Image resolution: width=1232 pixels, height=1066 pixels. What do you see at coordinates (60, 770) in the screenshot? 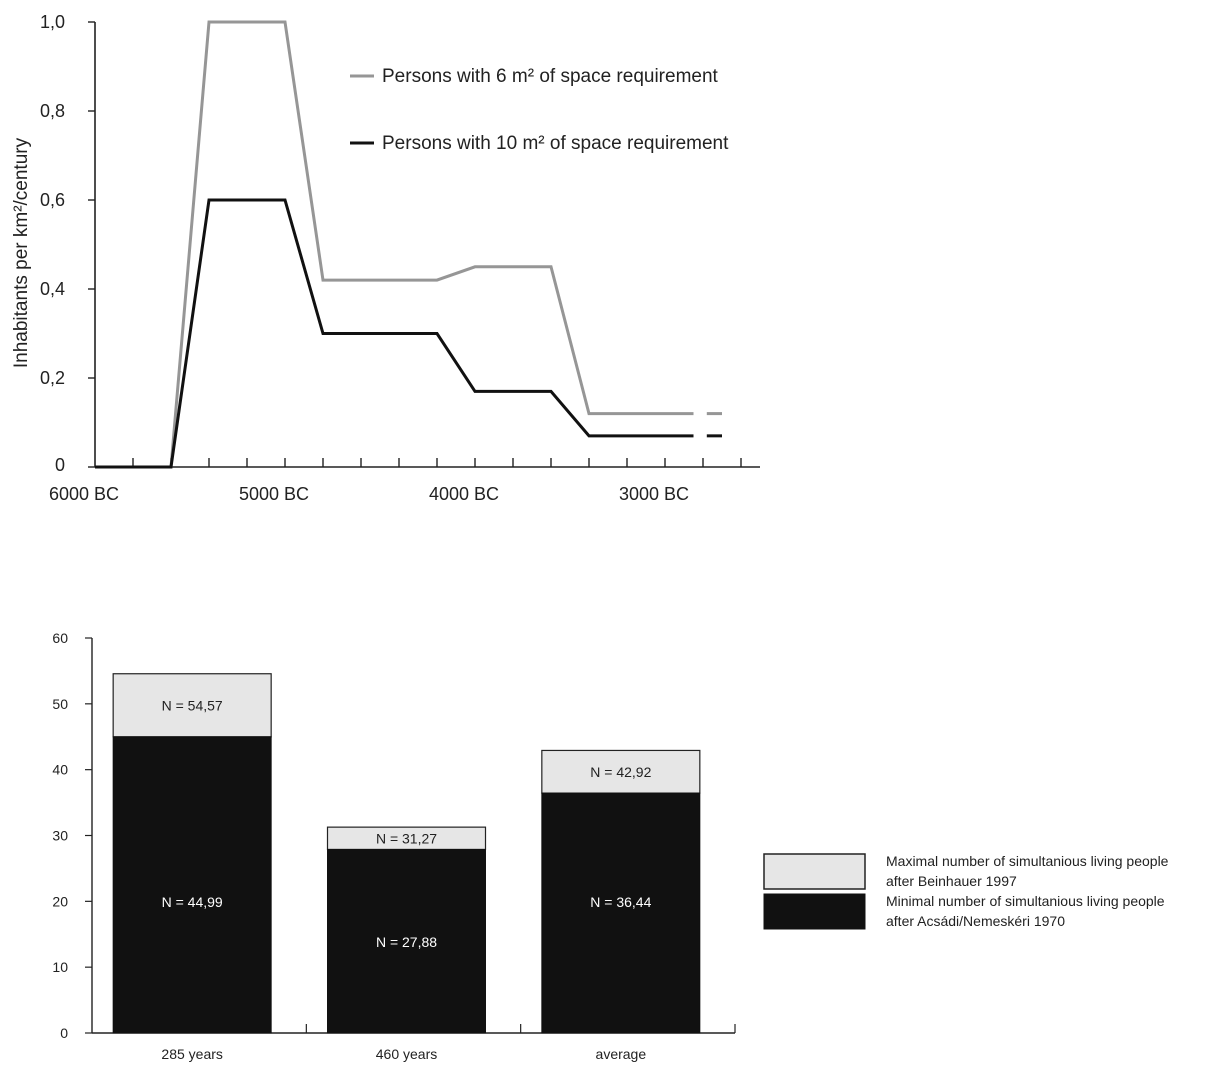
I see `bar-chart-y-tick-label: 40` at bounding box center [60, 770].